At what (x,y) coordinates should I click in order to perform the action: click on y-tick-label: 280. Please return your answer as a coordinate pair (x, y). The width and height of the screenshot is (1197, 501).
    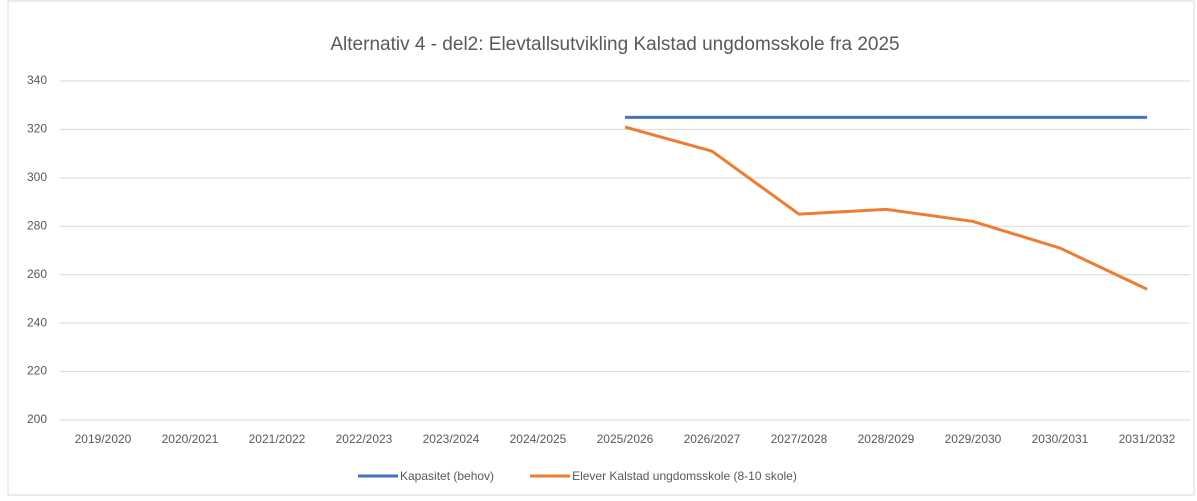
    Looking at the image, I should click on (37, 225).